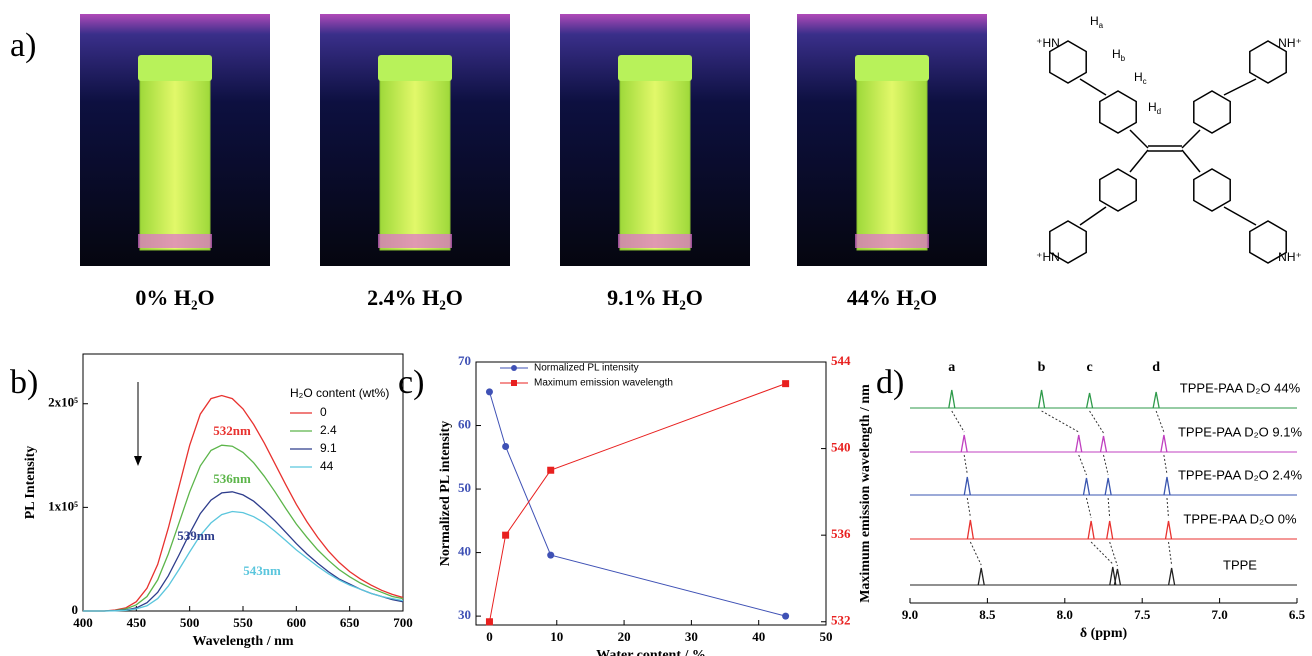  What do you see at coordinates (196, 535) in the screenshot?
I see `annotation: 539nm` at bounding box center [196, 535].